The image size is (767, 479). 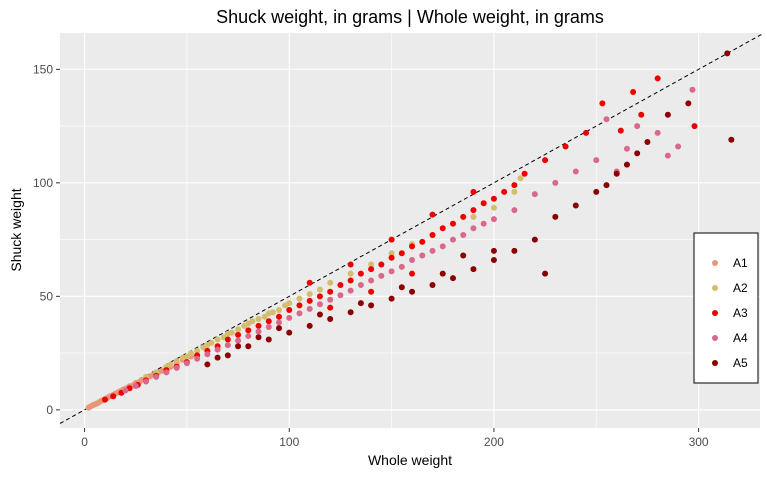 What do you see at coordinates (49, 410) in the screenshot?
I see `y-tick-label: 0` at bounding box center [49, 410].